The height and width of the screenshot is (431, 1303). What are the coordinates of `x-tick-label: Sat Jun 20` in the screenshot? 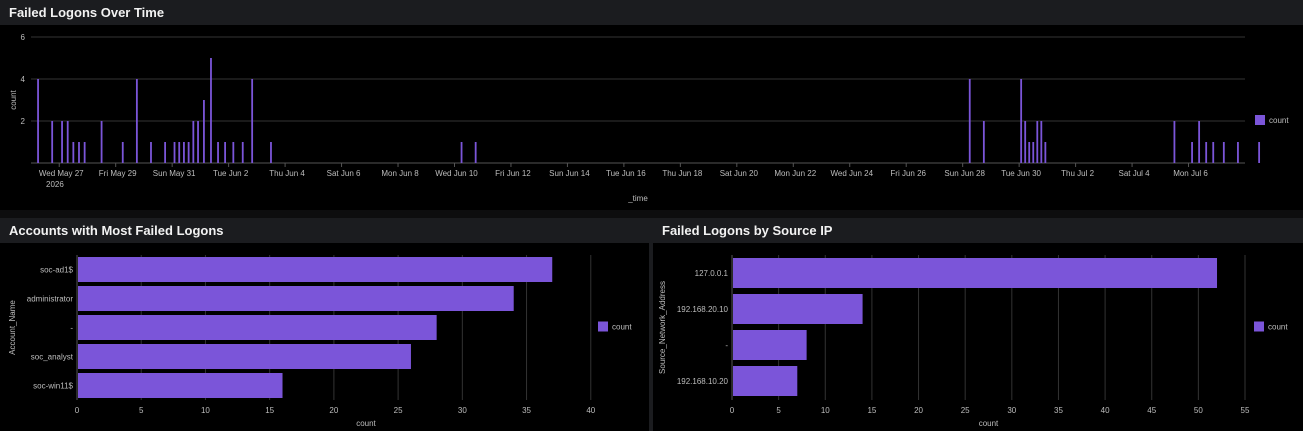 It's located at (739, 173).